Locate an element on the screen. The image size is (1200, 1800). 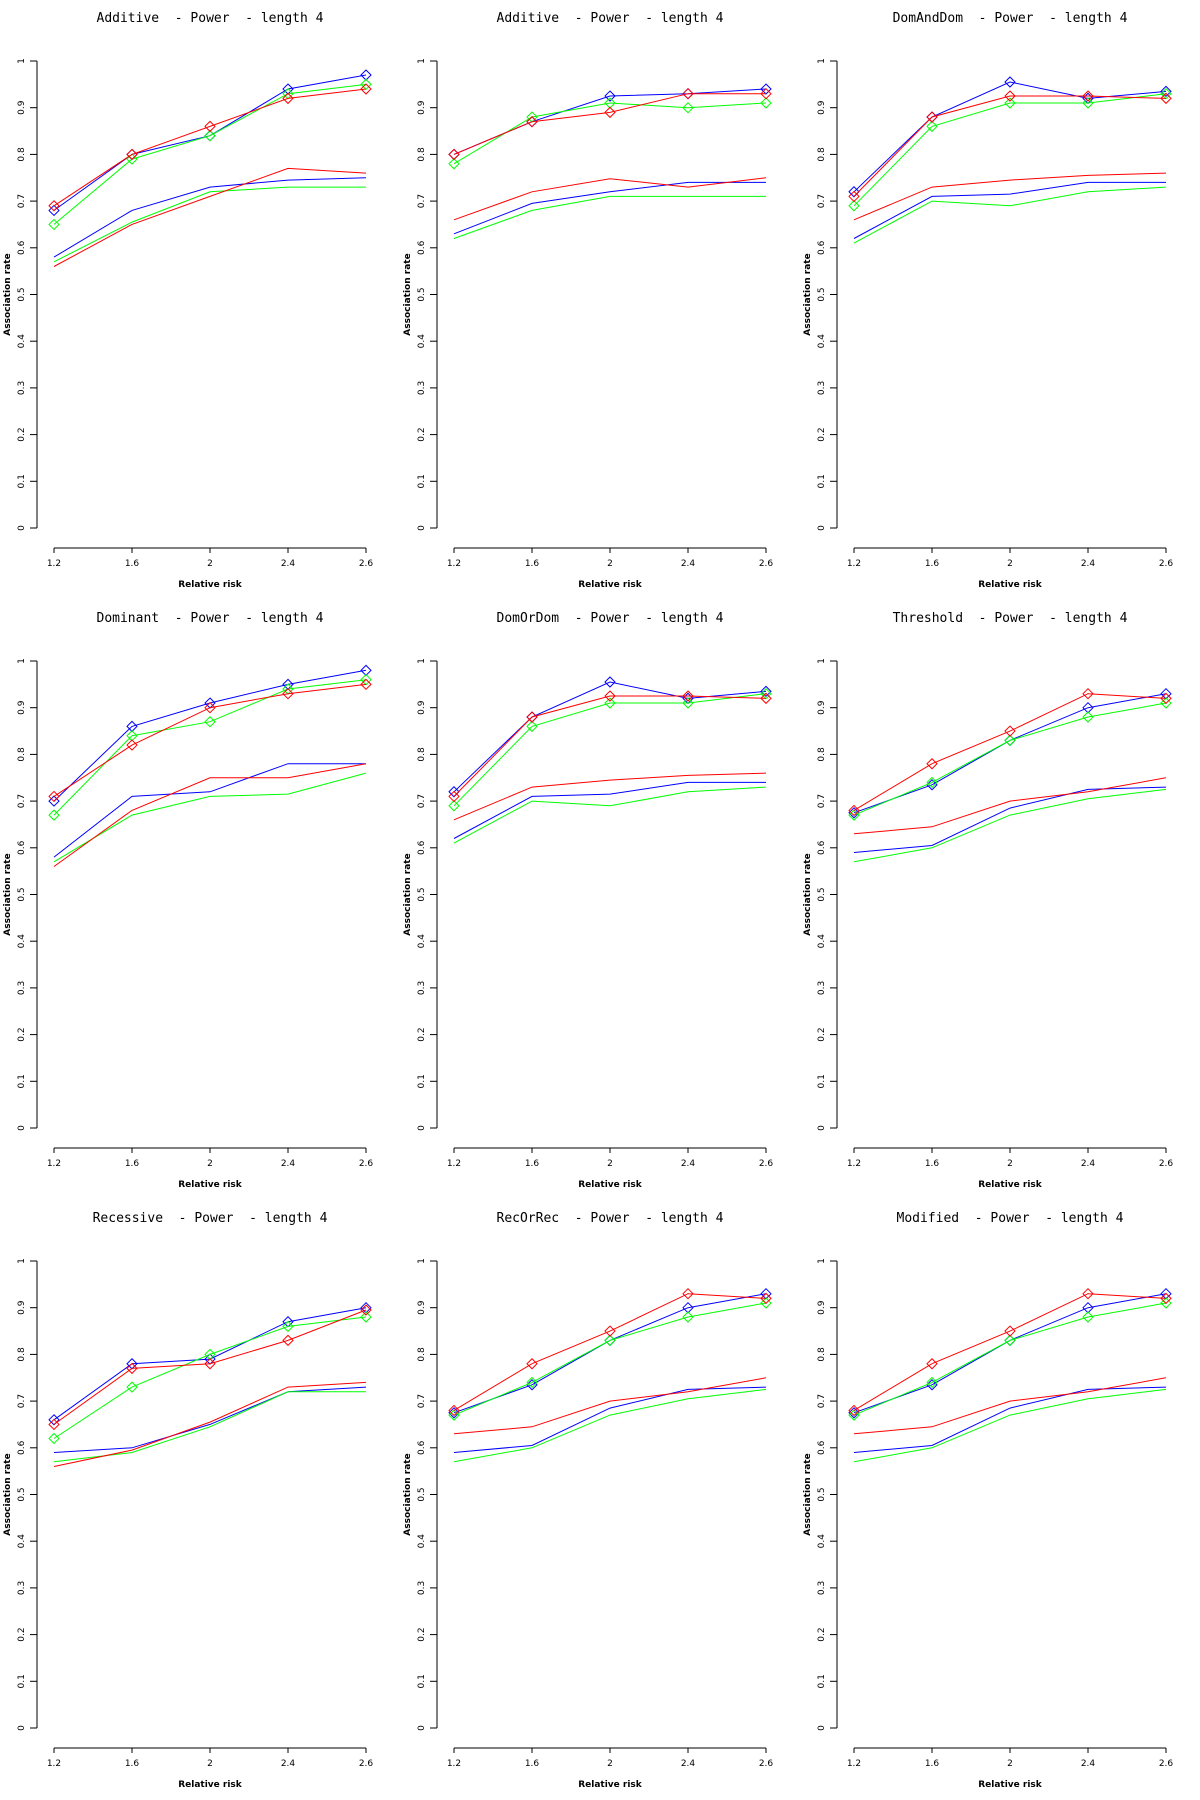
y-tick-label: 0.8 is located at coordinates (22, 1354).